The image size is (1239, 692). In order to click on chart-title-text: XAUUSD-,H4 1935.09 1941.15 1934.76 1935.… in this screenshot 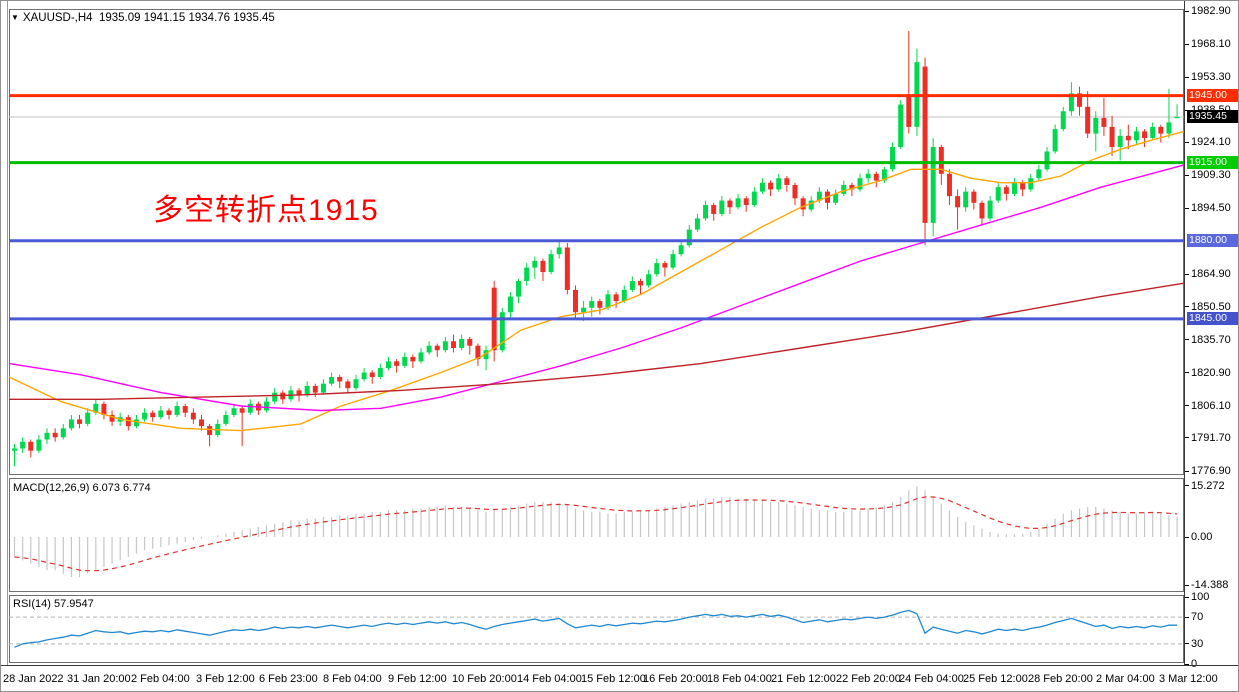, I will do `click(148, 18)`.